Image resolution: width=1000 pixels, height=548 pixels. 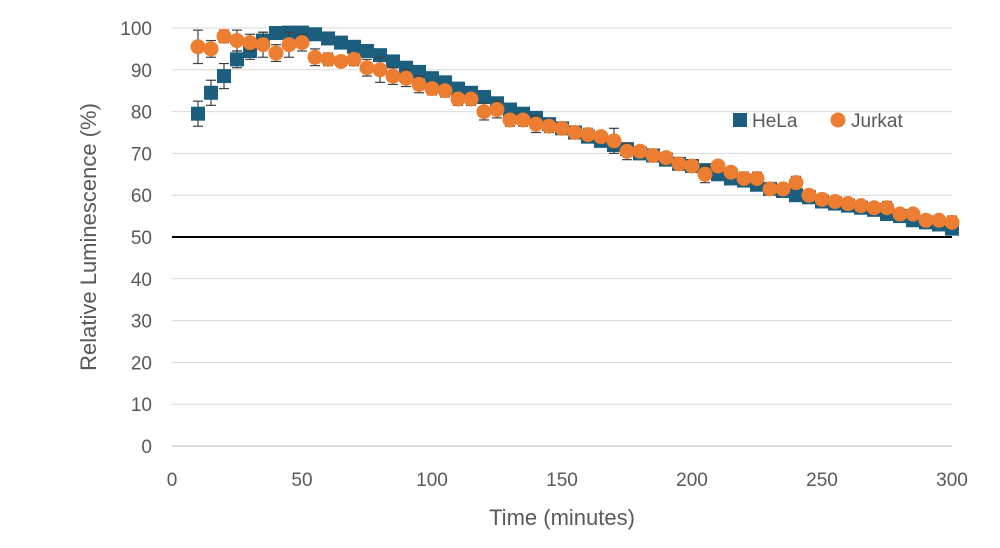 I want to click on x-tick-label: 100, so click(x=432, y=480).